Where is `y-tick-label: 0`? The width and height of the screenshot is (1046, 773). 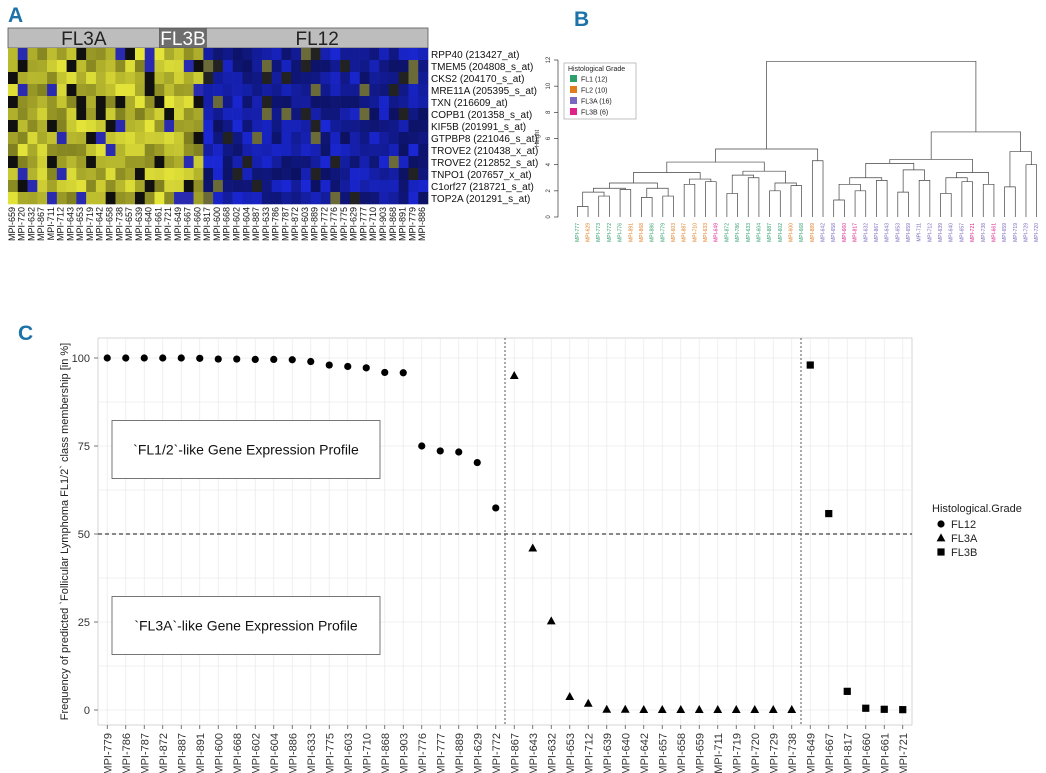
y-tick-label: 0 is located at coordinates (549, 217).